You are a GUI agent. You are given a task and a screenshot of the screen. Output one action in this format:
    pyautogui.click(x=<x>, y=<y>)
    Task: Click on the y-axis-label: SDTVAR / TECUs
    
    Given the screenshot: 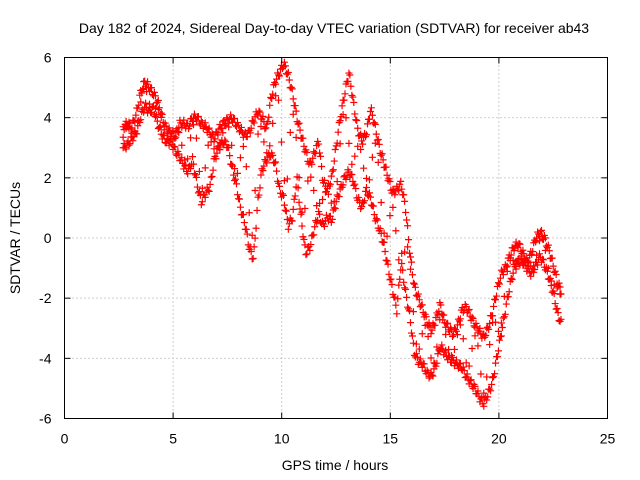 What is the action you would take?
    pyautogui.click(x=15, y=238)
    